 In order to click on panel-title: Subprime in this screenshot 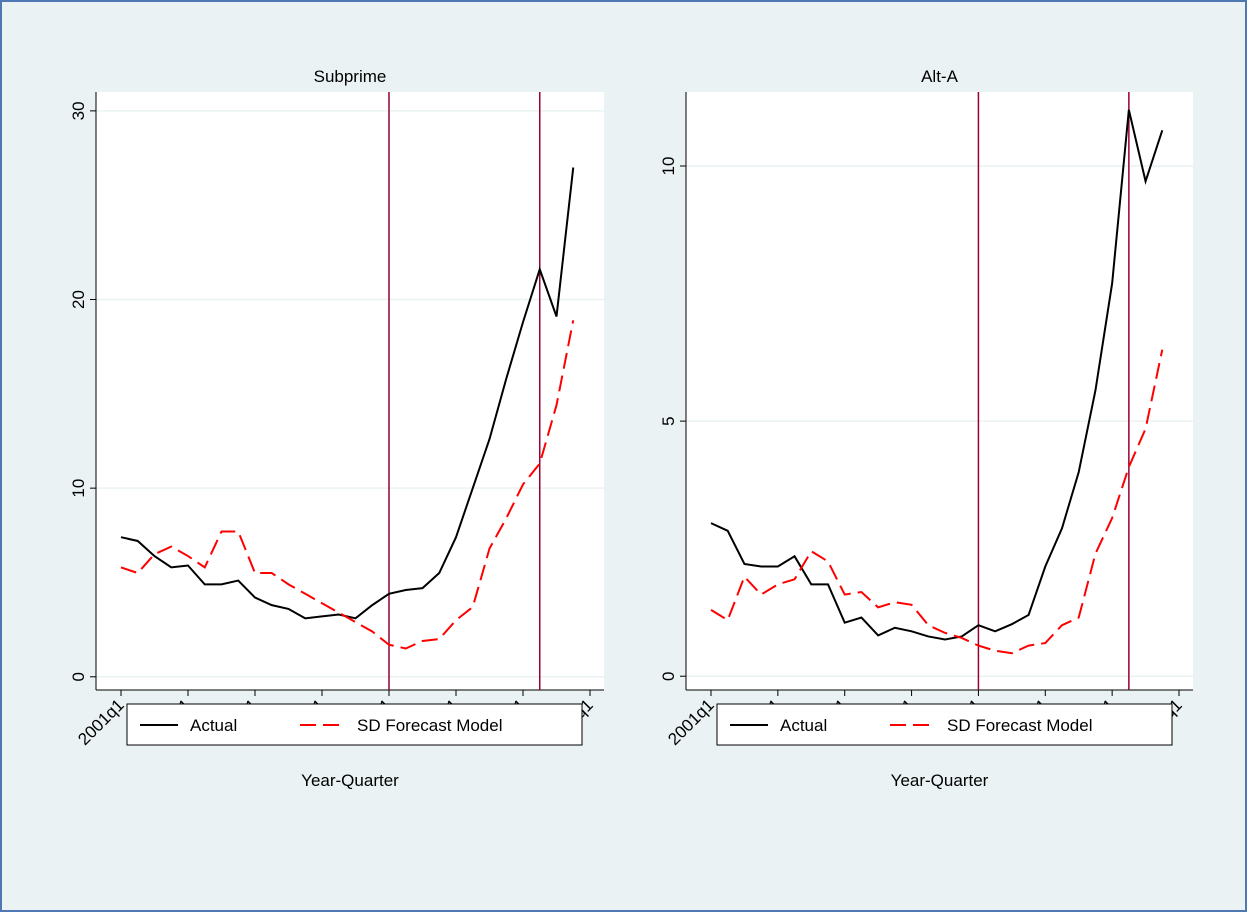, I will do `click(350, 76)`.